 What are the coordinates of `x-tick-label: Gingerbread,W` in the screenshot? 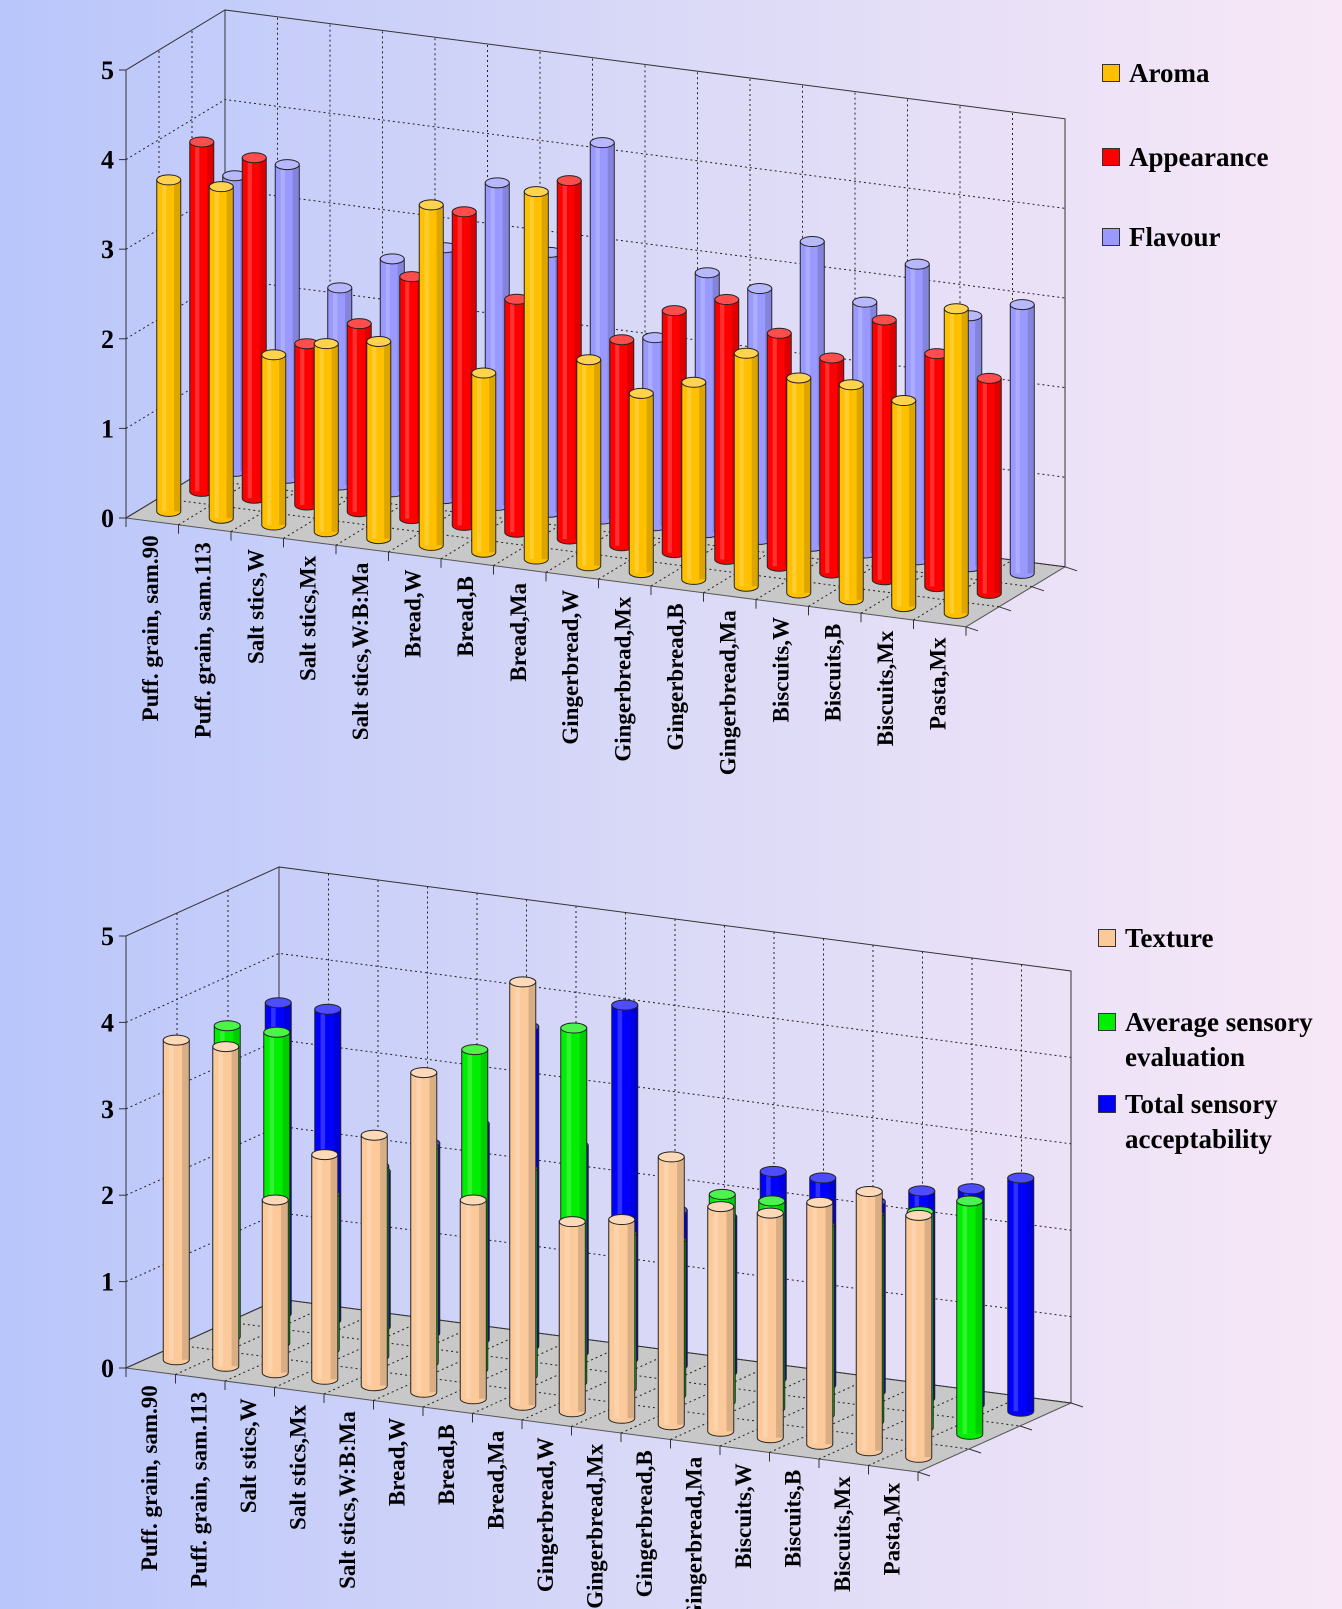 It's located at (545, 1514).